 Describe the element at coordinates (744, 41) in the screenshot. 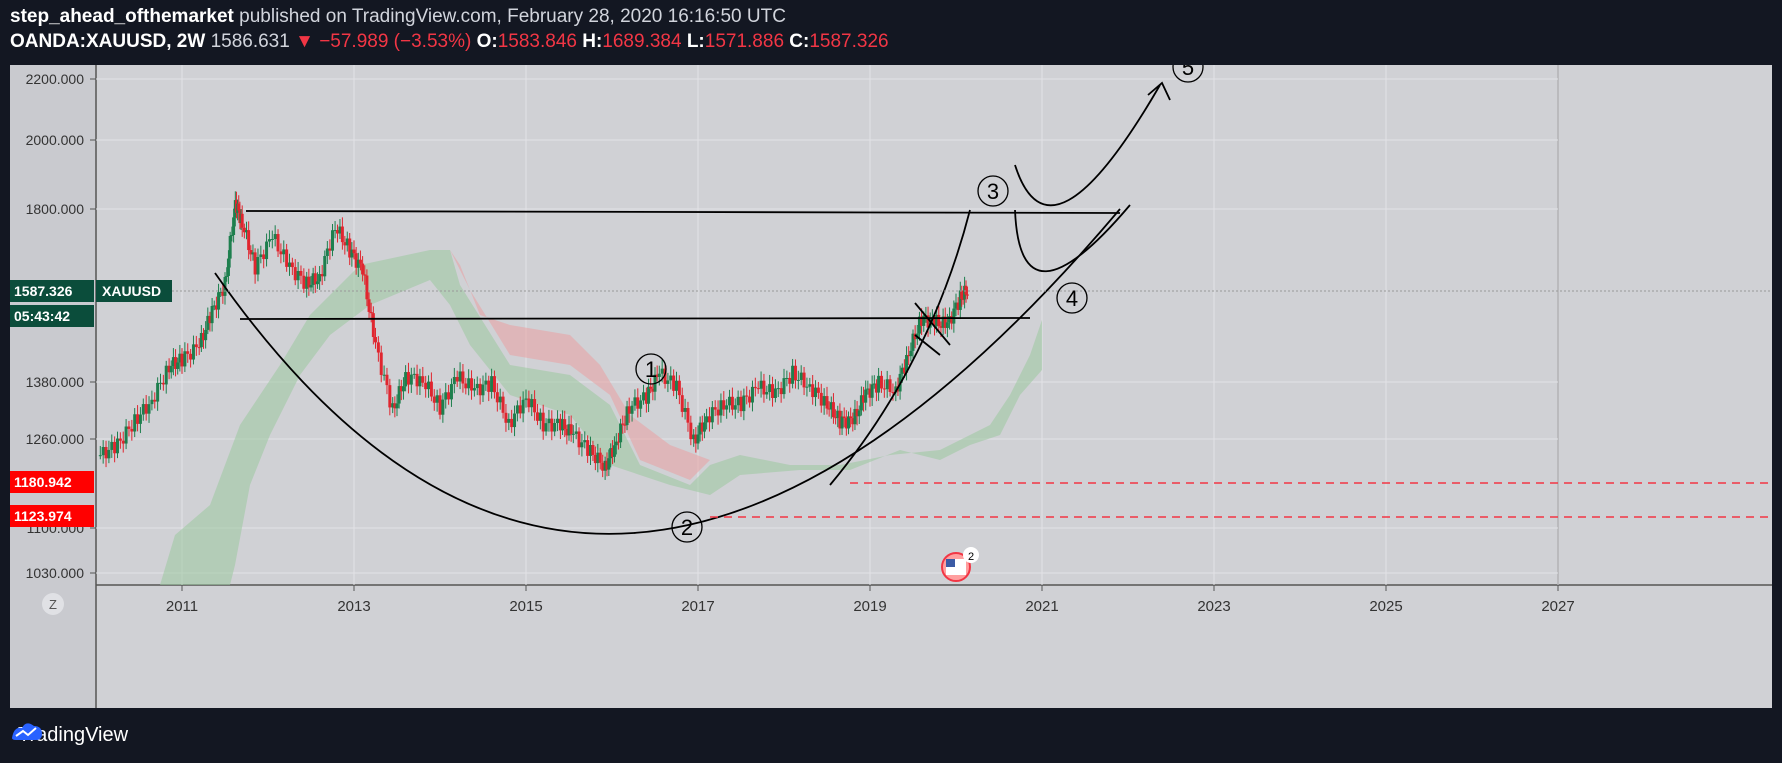

I see `low-value: 1571.886` at that location.